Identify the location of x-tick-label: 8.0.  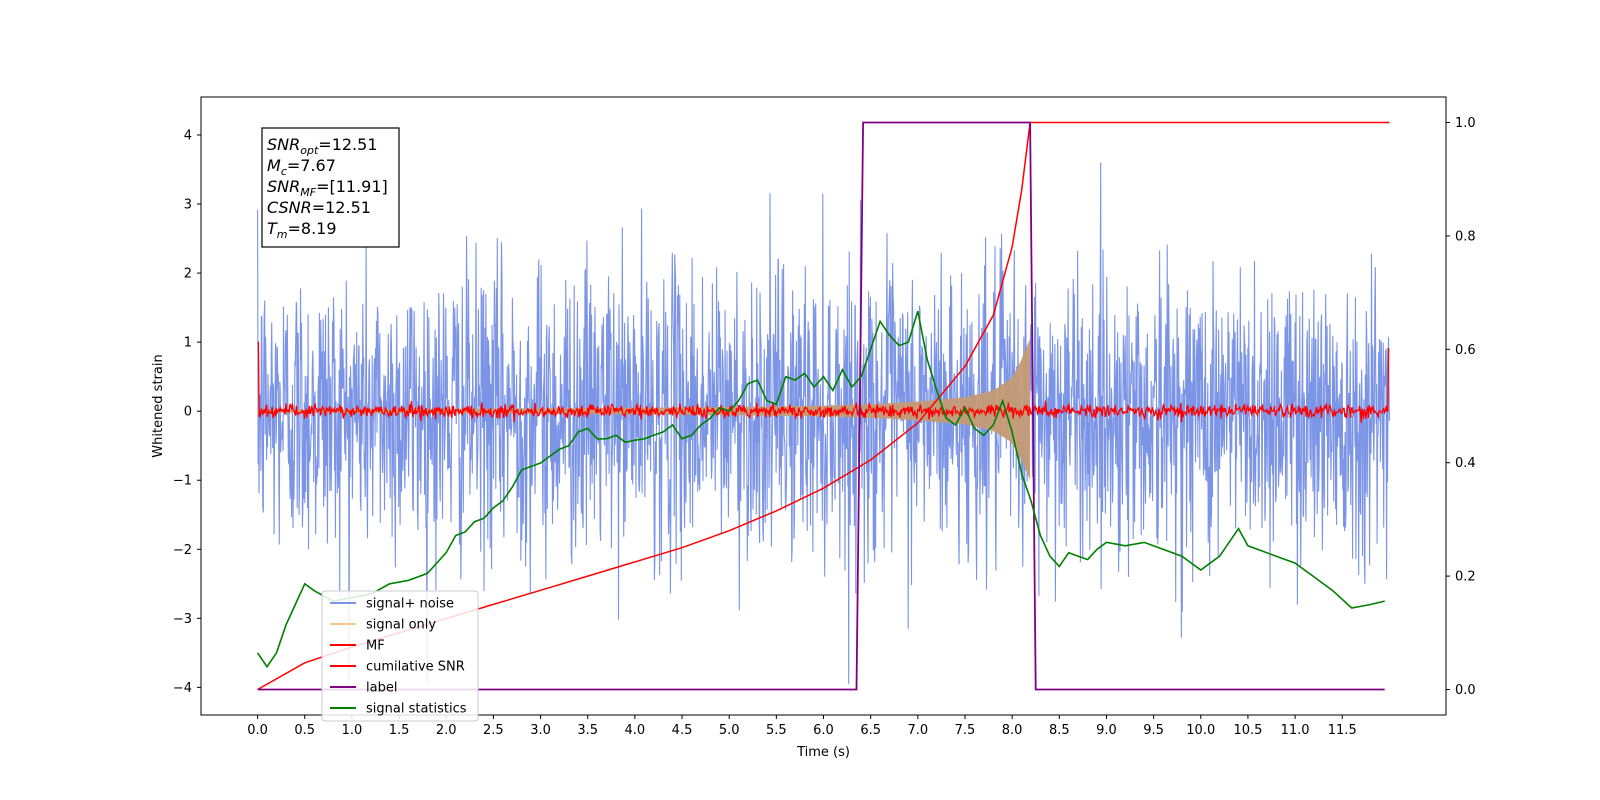
(1012, 730).